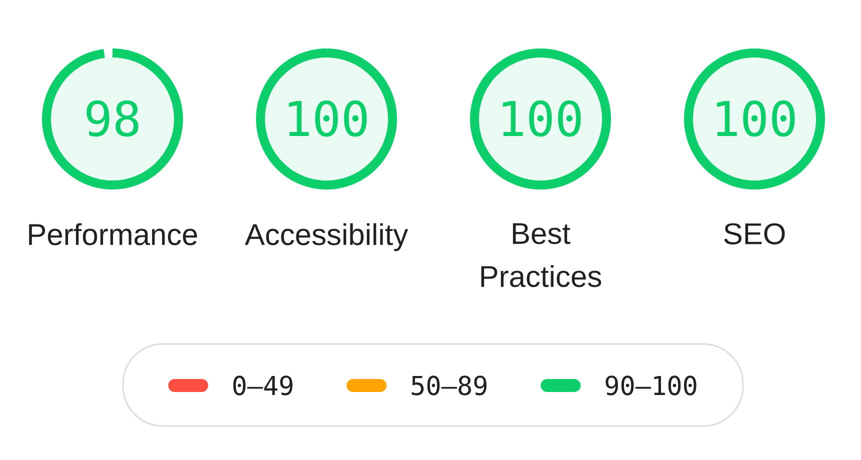 Image resolution: width=861 pixels, height=460 pixels. What do you see at coordinates (326, 237) in the screenshot?
I see `category-label: Accessibility` at bounding box center [326, 237].